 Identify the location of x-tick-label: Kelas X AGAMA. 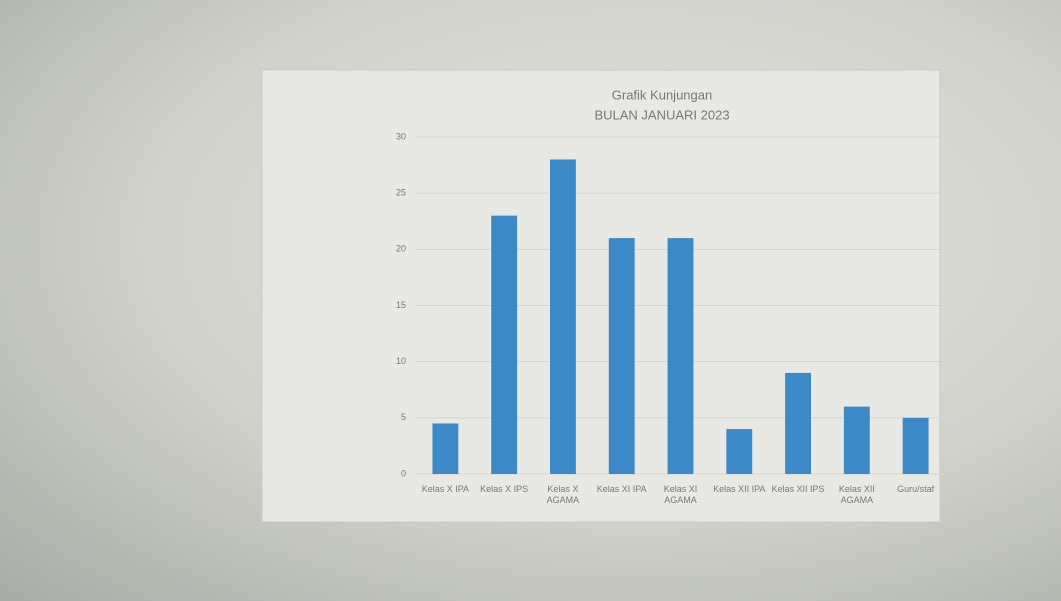
(563, 494).